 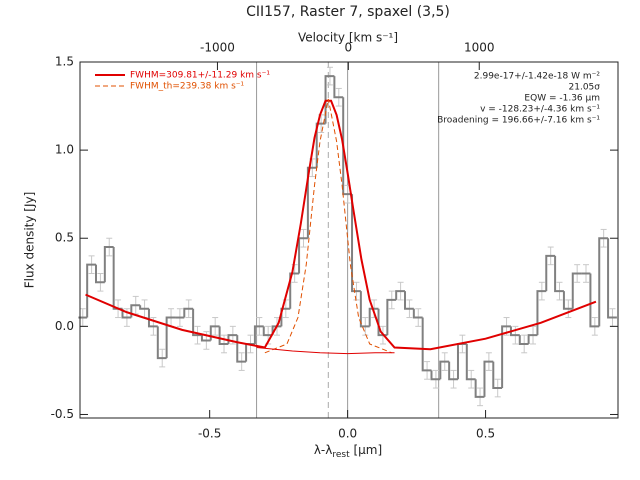 What do you see at coordinates (562, 99) in the screenshot?
I see `annotation: EQW = -1.36 μm` at bounding box center [562, 99].